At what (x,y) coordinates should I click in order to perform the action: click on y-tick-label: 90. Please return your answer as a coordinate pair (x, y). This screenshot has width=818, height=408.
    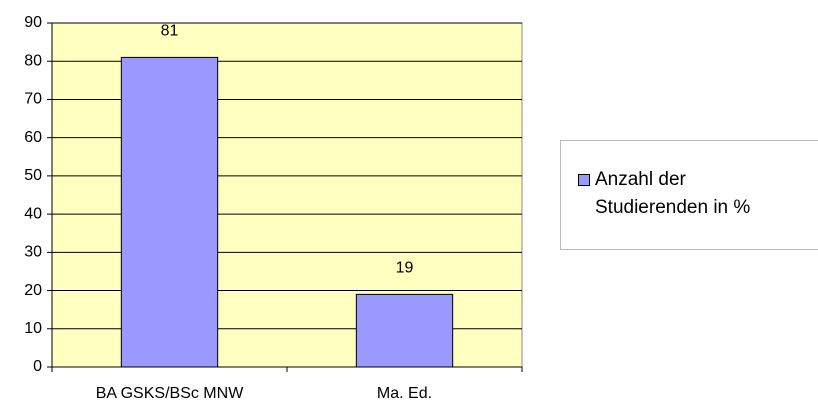
    Looking at the image, I should click on (33, 22).